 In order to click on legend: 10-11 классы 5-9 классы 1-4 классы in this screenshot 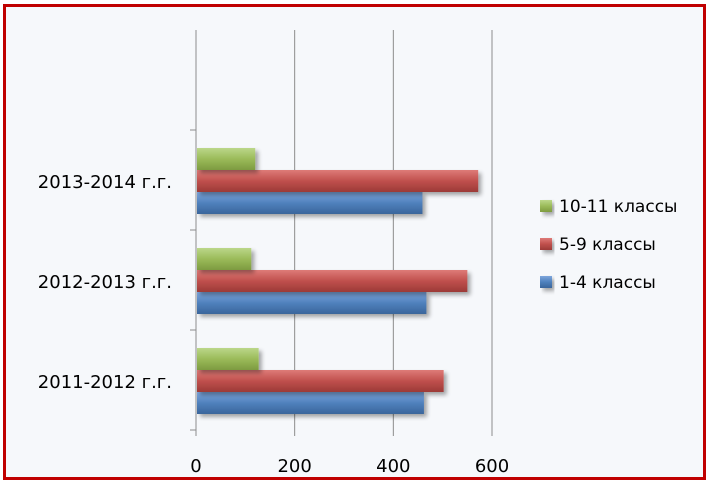, I will do `click(608, 245)`.